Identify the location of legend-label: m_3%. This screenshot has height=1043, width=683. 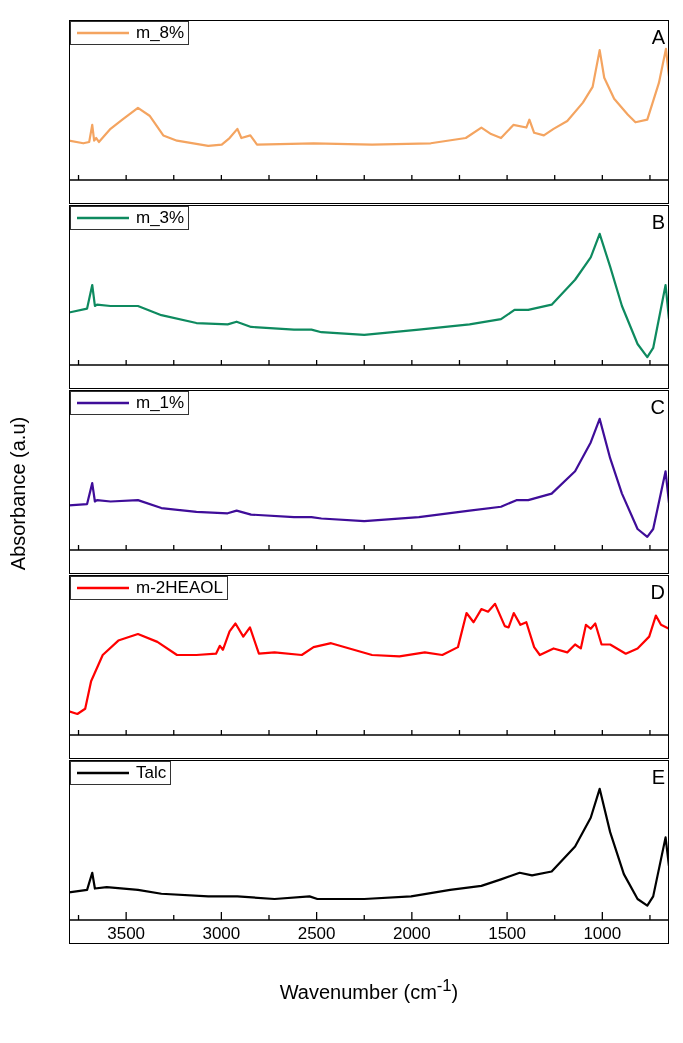
(160, 218).